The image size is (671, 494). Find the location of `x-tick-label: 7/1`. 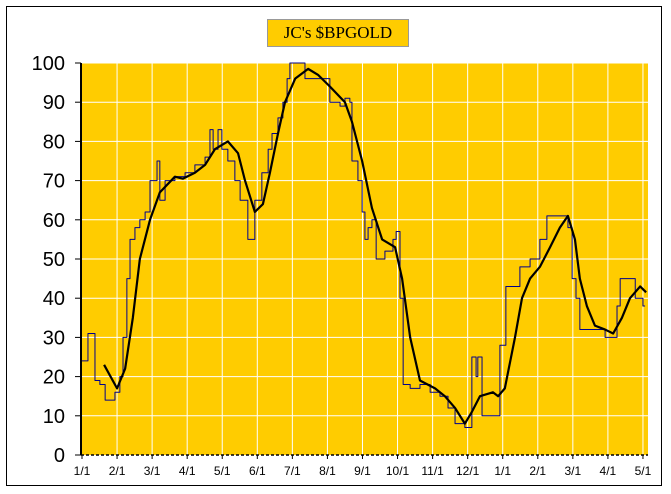

x-tick-label: 7/1 is located at coordinates (292, 471).